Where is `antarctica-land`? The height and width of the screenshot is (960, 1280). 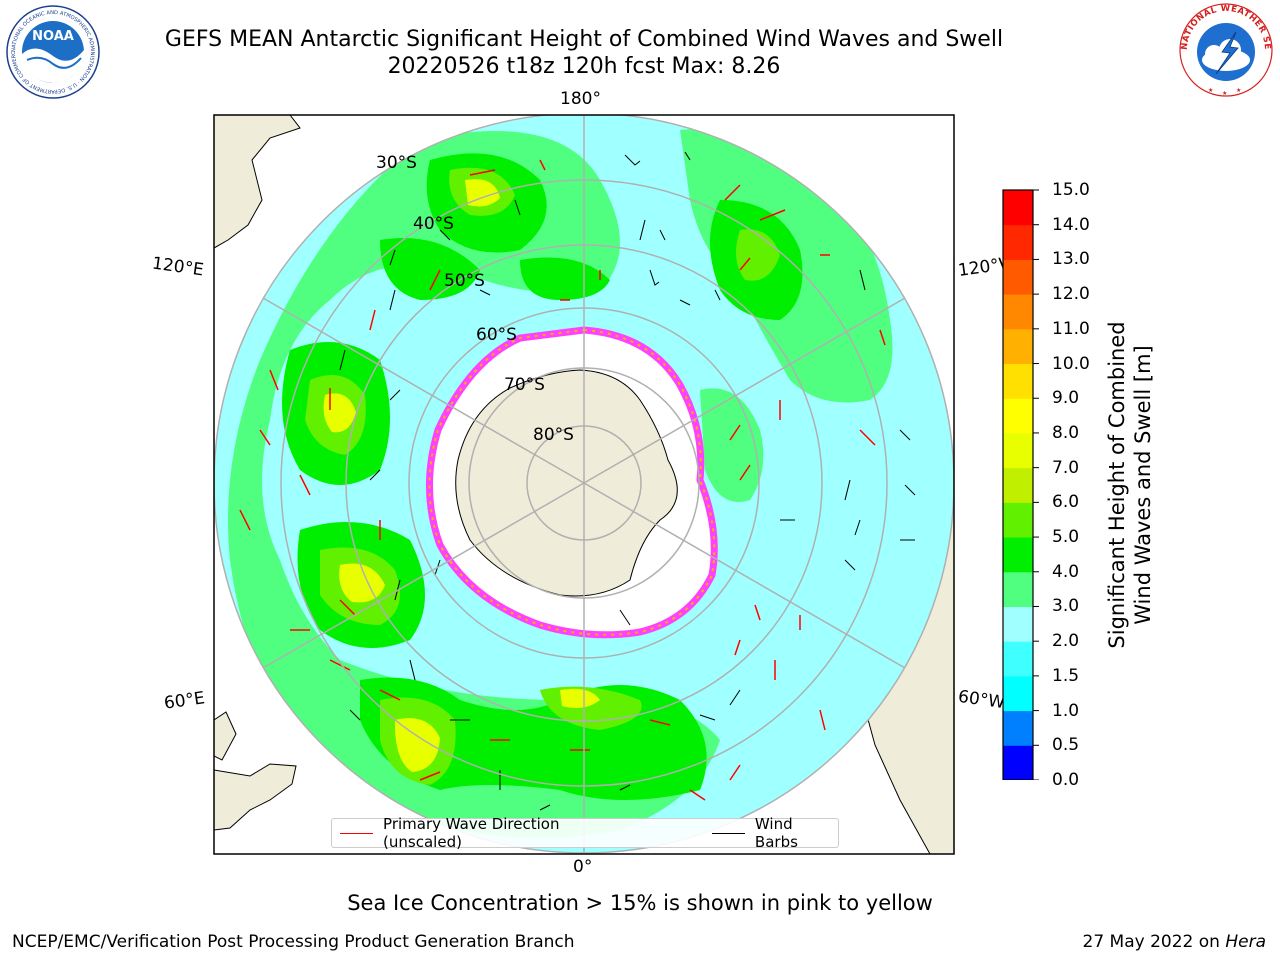 antarctica-land is located at coordinates (566, 483).